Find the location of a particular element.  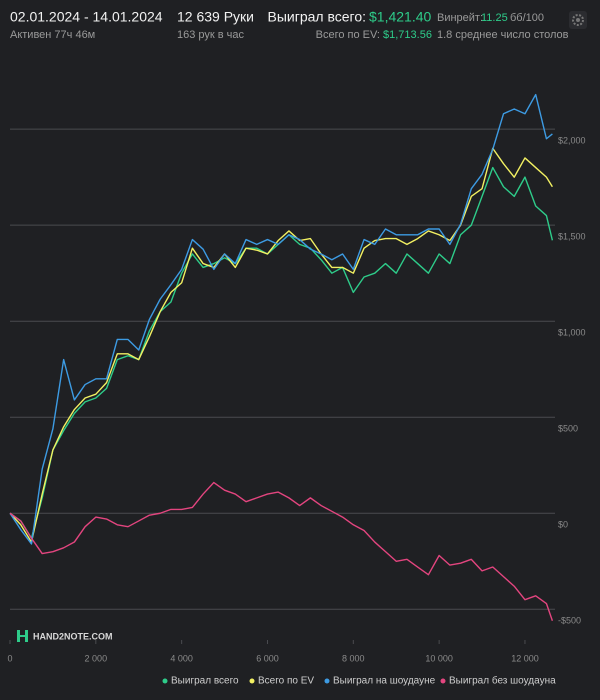

winrate-unit: бб/100 is located at coordinates (527, 18).